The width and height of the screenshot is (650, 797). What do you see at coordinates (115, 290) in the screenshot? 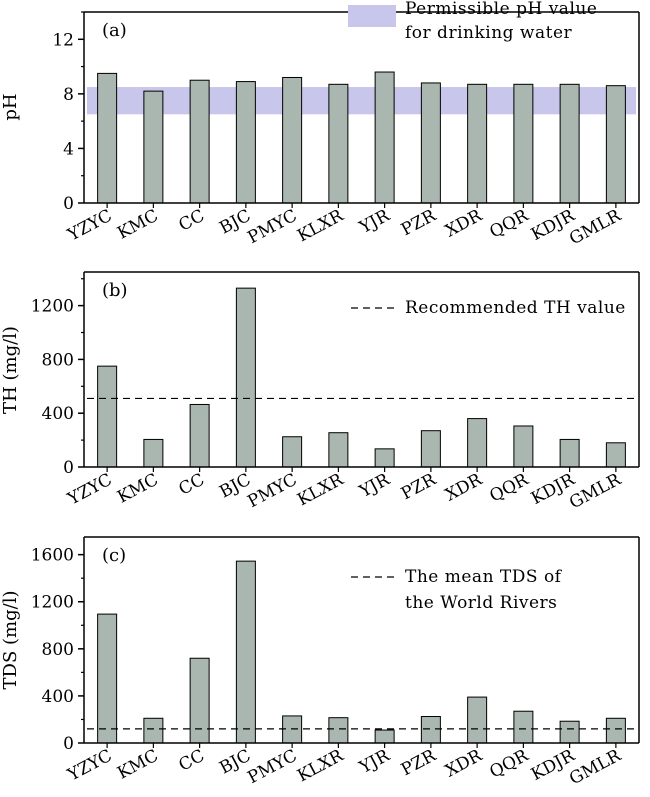
I see `panel-label: (b)` at bounding box center [115, 290].